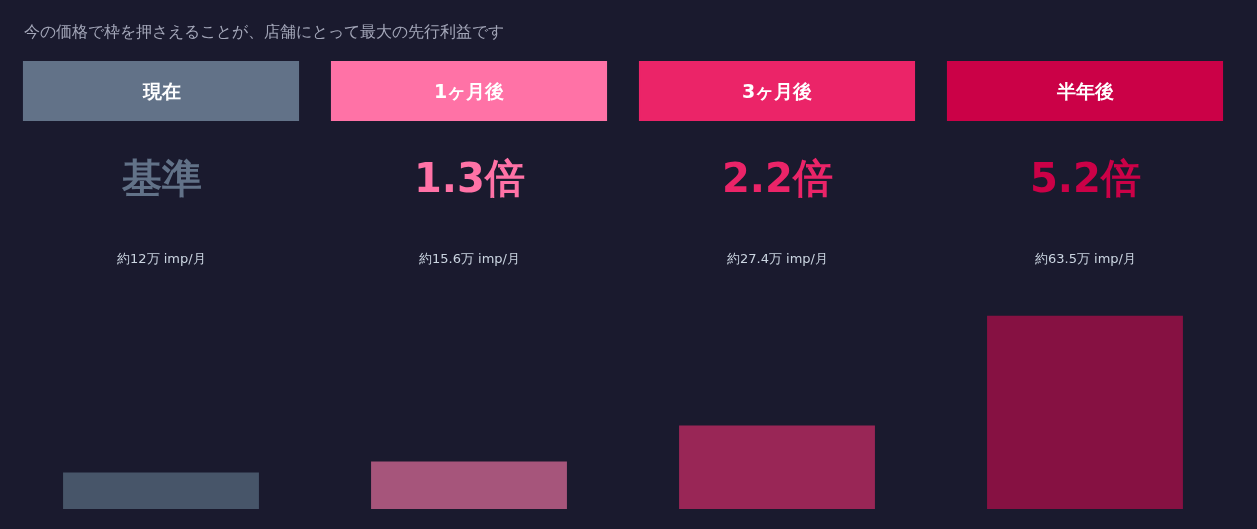  I want to click on text: 2.2倍, so click(777, 178).